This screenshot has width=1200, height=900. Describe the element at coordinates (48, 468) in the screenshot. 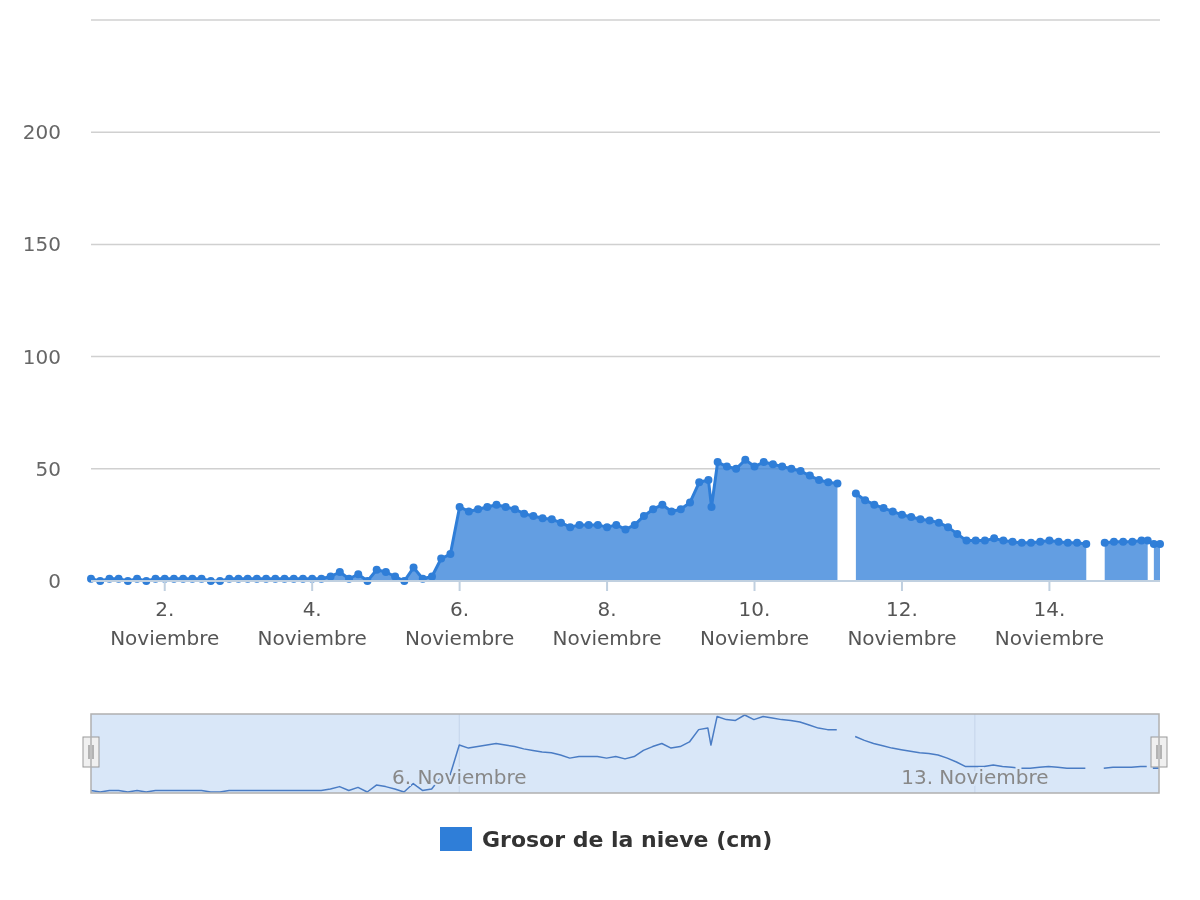

I see `y-tick-label: 50` at that location.